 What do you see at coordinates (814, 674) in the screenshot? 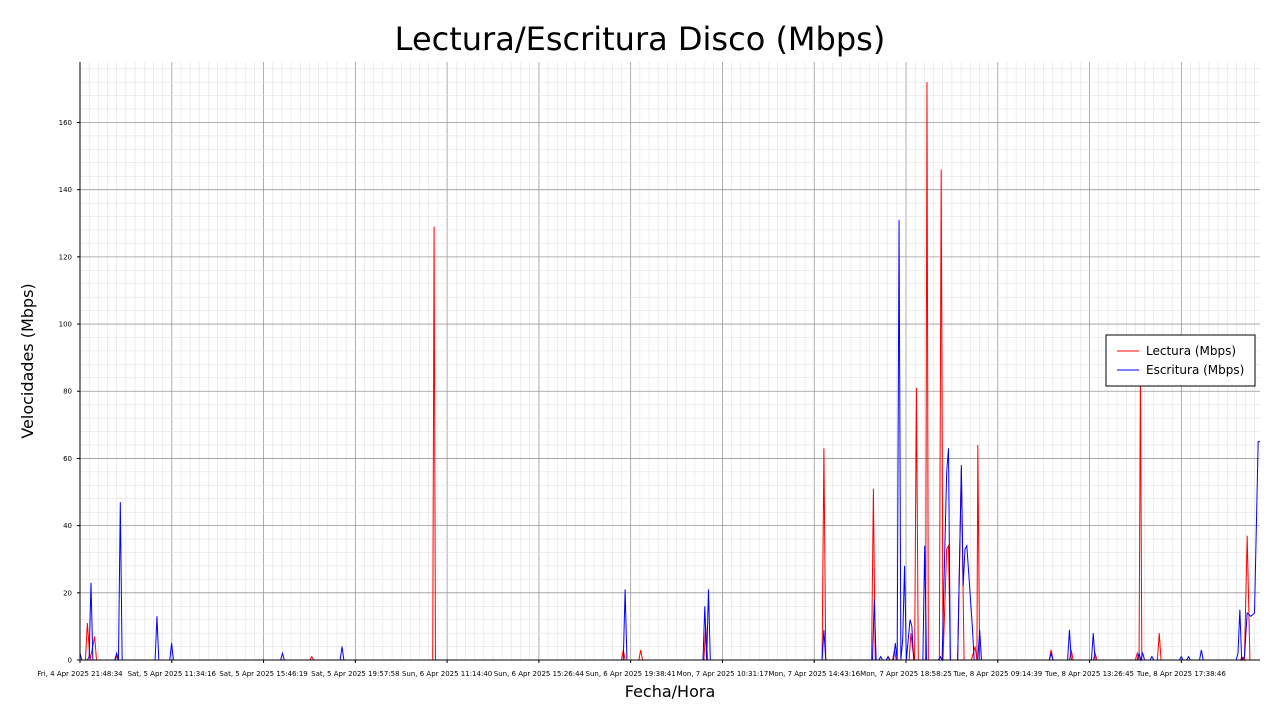
I see `x-tick-label: Mon, 7 Apr 2025 14:43:16` at bounding box center [814, 674].